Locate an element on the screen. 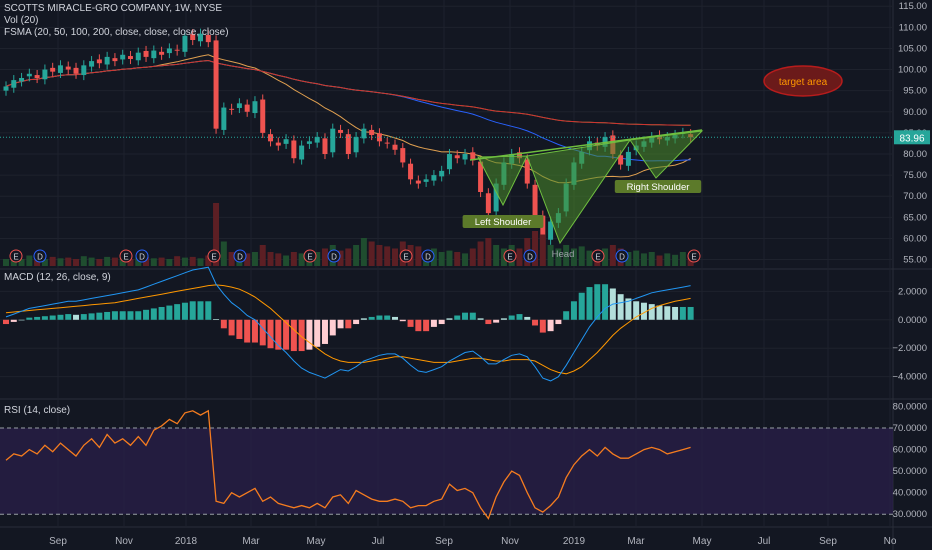 Image resolution: width=932 pixels, height=550 pixels. macd-legend: MACD (12, 26, close, 9) is located at coordinates (57, 278).